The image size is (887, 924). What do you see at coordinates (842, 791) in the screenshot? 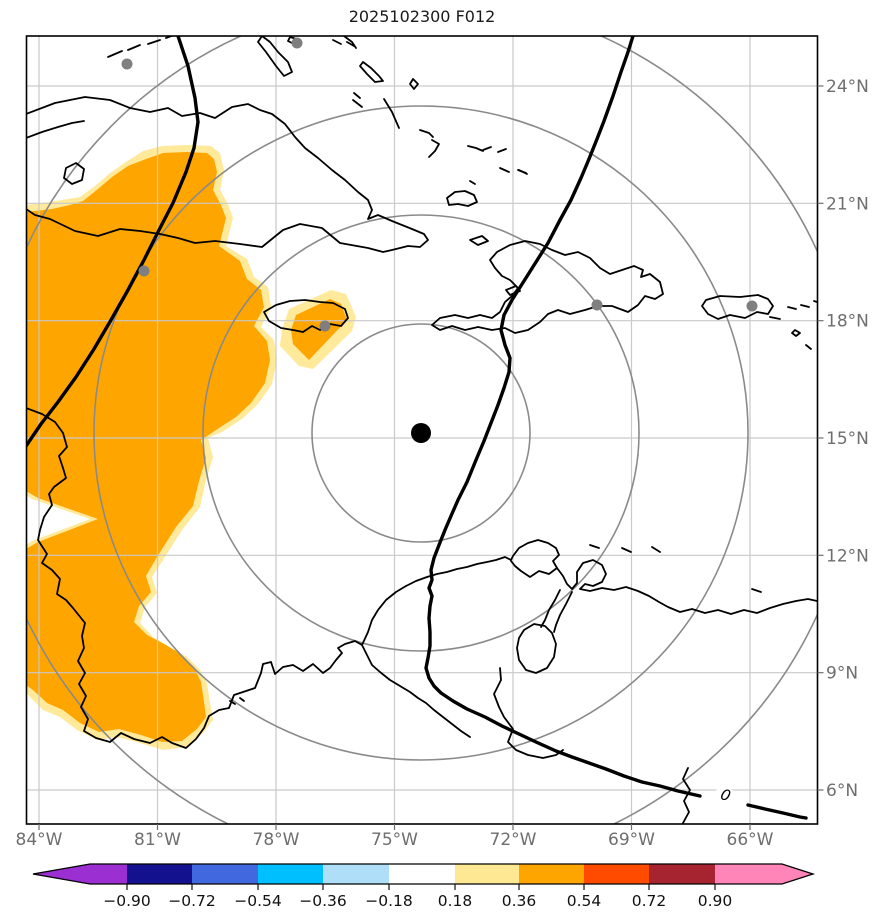
I see `y-axis-label: 6°N` at bounding box center [842, 791].